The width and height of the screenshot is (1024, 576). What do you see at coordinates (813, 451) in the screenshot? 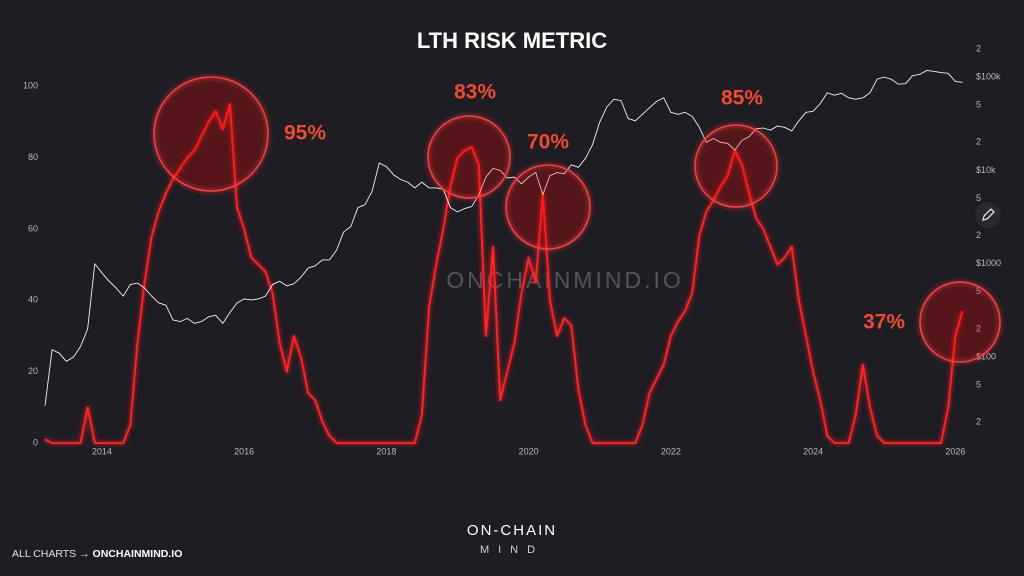
I see `x-tick-label: 2024` at bounding box center [813, 451].